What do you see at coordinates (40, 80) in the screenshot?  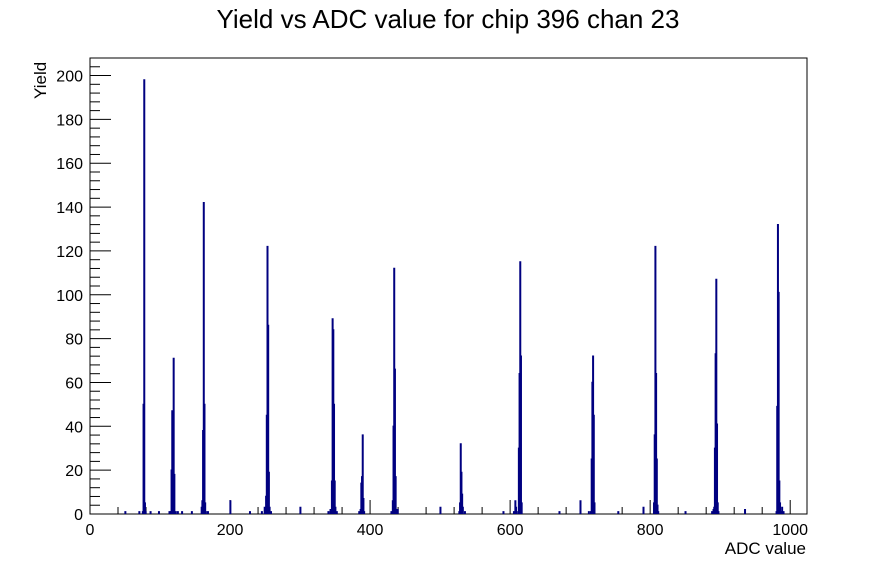 I see `y-axis-label: Yield` at bounding box center [40, 80].